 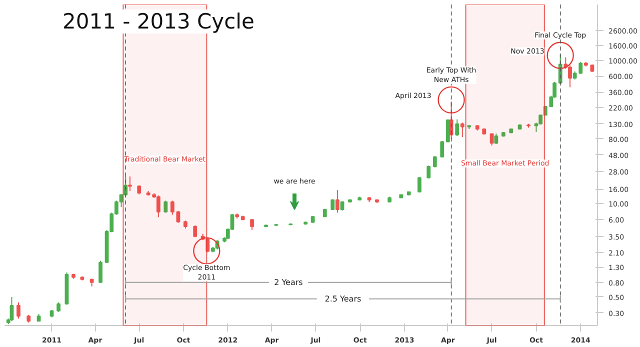 What do you see at coordinates (288, 282) in the screenshot?
I see `annotation: 2 Years` at bounding box center [288, 282].